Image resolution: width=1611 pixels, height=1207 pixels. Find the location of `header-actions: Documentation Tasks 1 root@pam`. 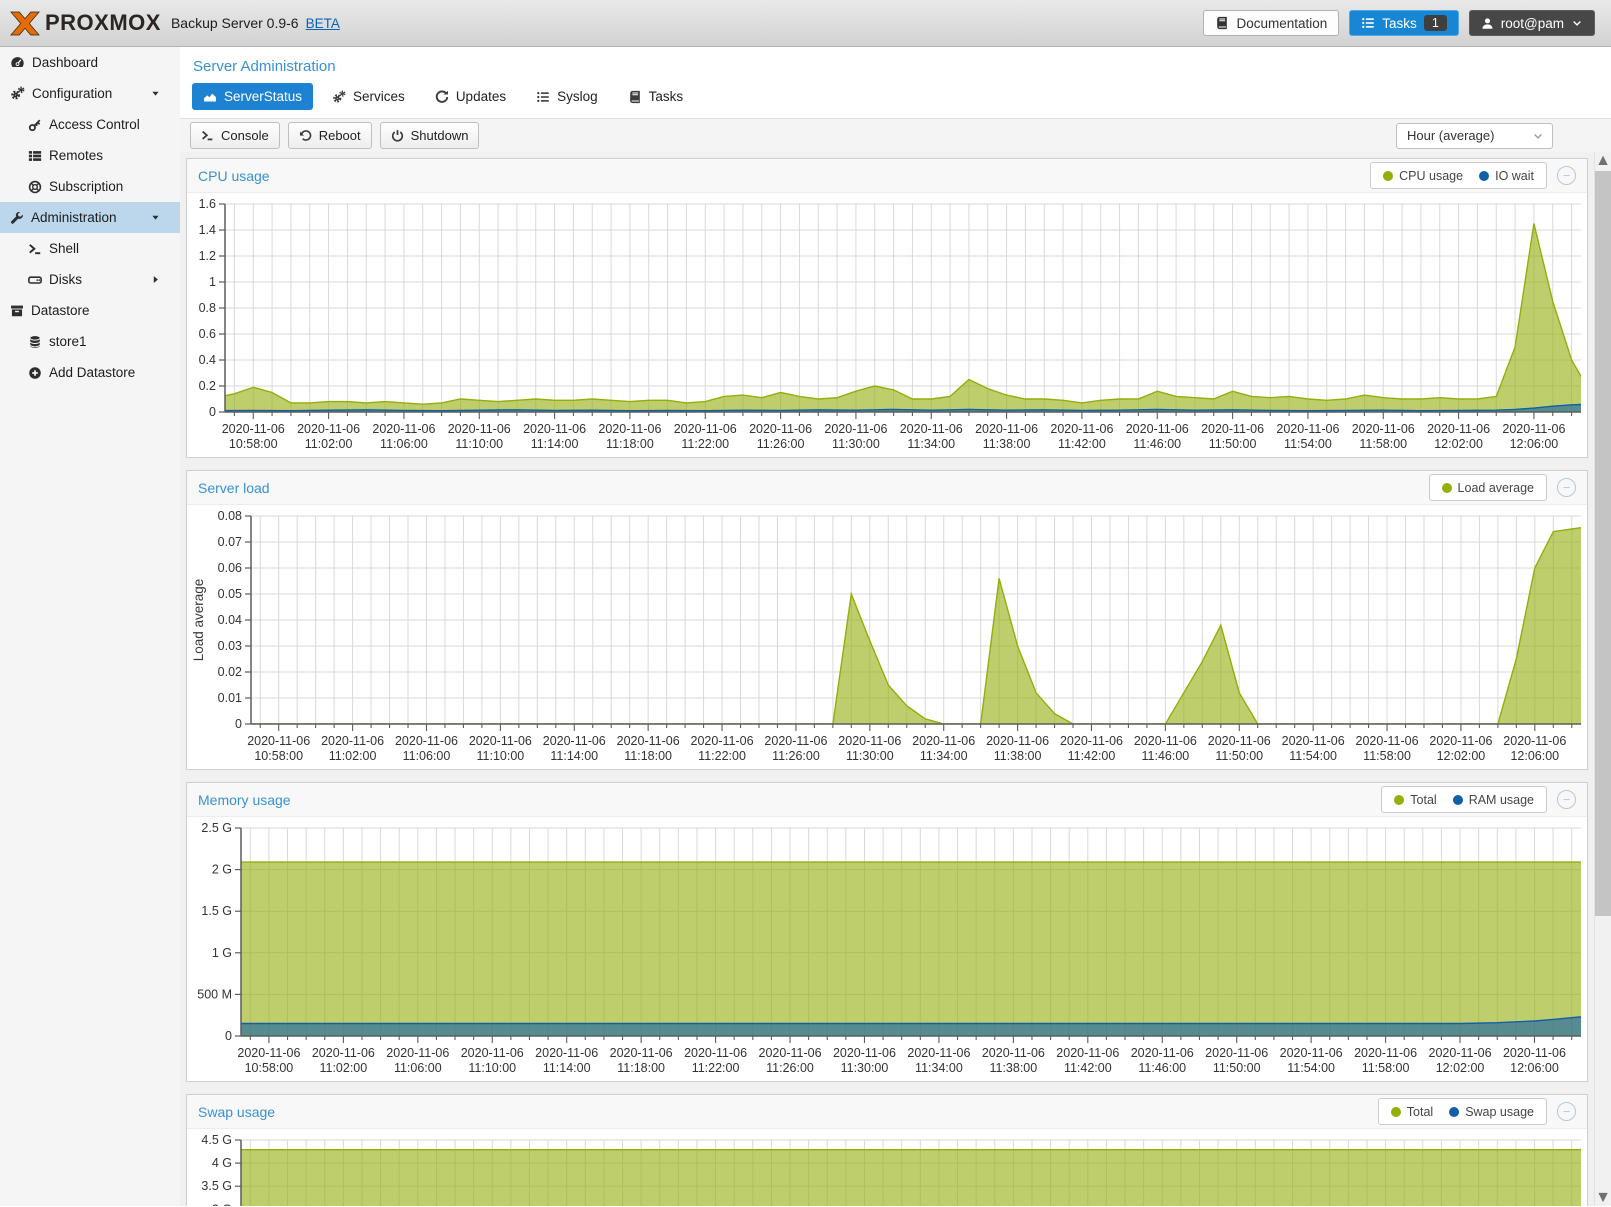

header-actions: Documentation Tasks 1 root@pam is located at coordinates (1407, 23).